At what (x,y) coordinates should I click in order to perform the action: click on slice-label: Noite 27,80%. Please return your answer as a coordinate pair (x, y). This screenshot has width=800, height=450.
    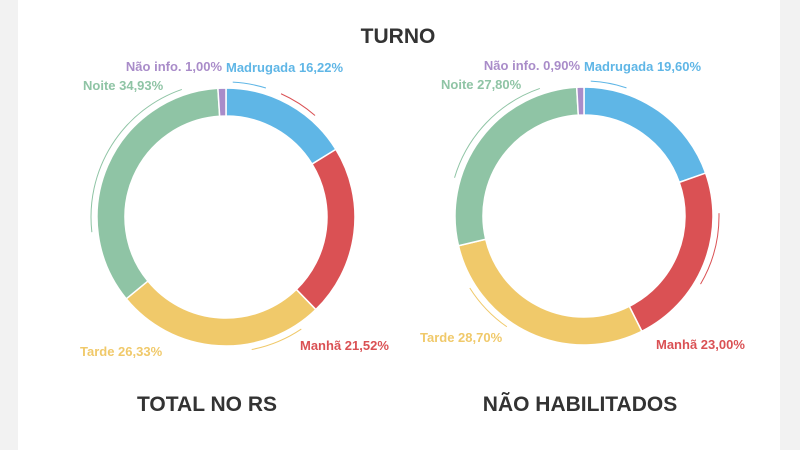
    Looking at the image, I should click on (481, 84).